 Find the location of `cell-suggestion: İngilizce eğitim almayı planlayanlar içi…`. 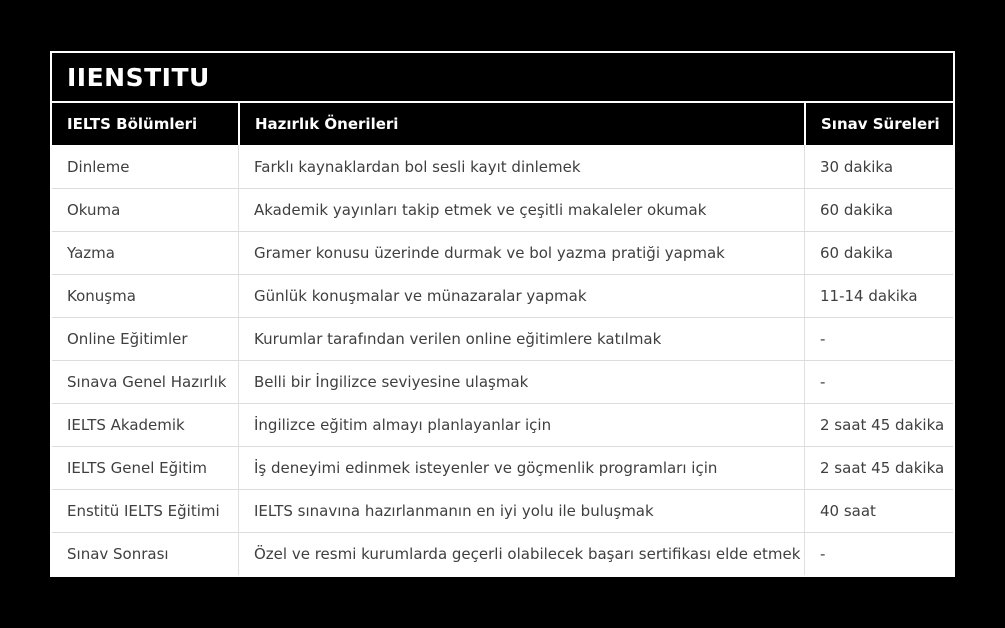

cell-suggestion: İngilizce eğitim almayı planlayanlar içi… is located at coordinates (521, 425).